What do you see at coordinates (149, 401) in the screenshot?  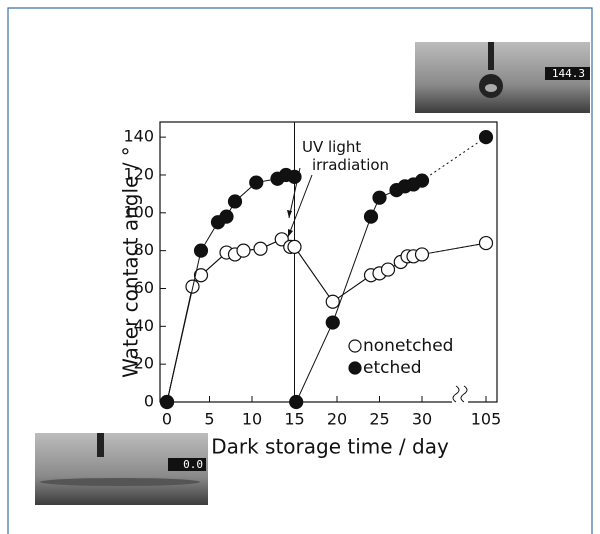 I see `y-tick-label: 0` at bounding box center [149, 401].